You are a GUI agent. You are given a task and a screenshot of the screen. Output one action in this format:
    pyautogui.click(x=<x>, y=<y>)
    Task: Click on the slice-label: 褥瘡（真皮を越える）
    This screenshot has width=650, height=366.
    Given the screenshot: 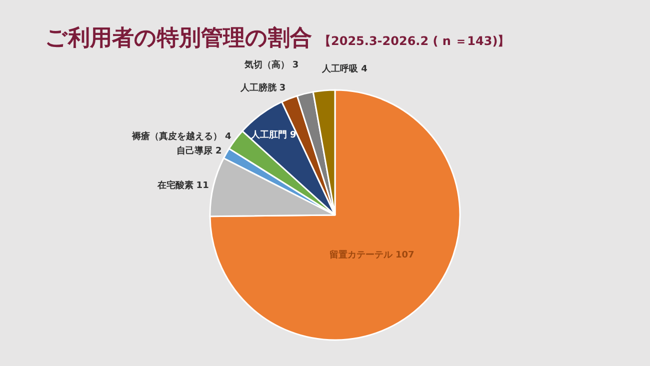 What is the action you would take?
    pyautogui.click(x=176, y=136)
    